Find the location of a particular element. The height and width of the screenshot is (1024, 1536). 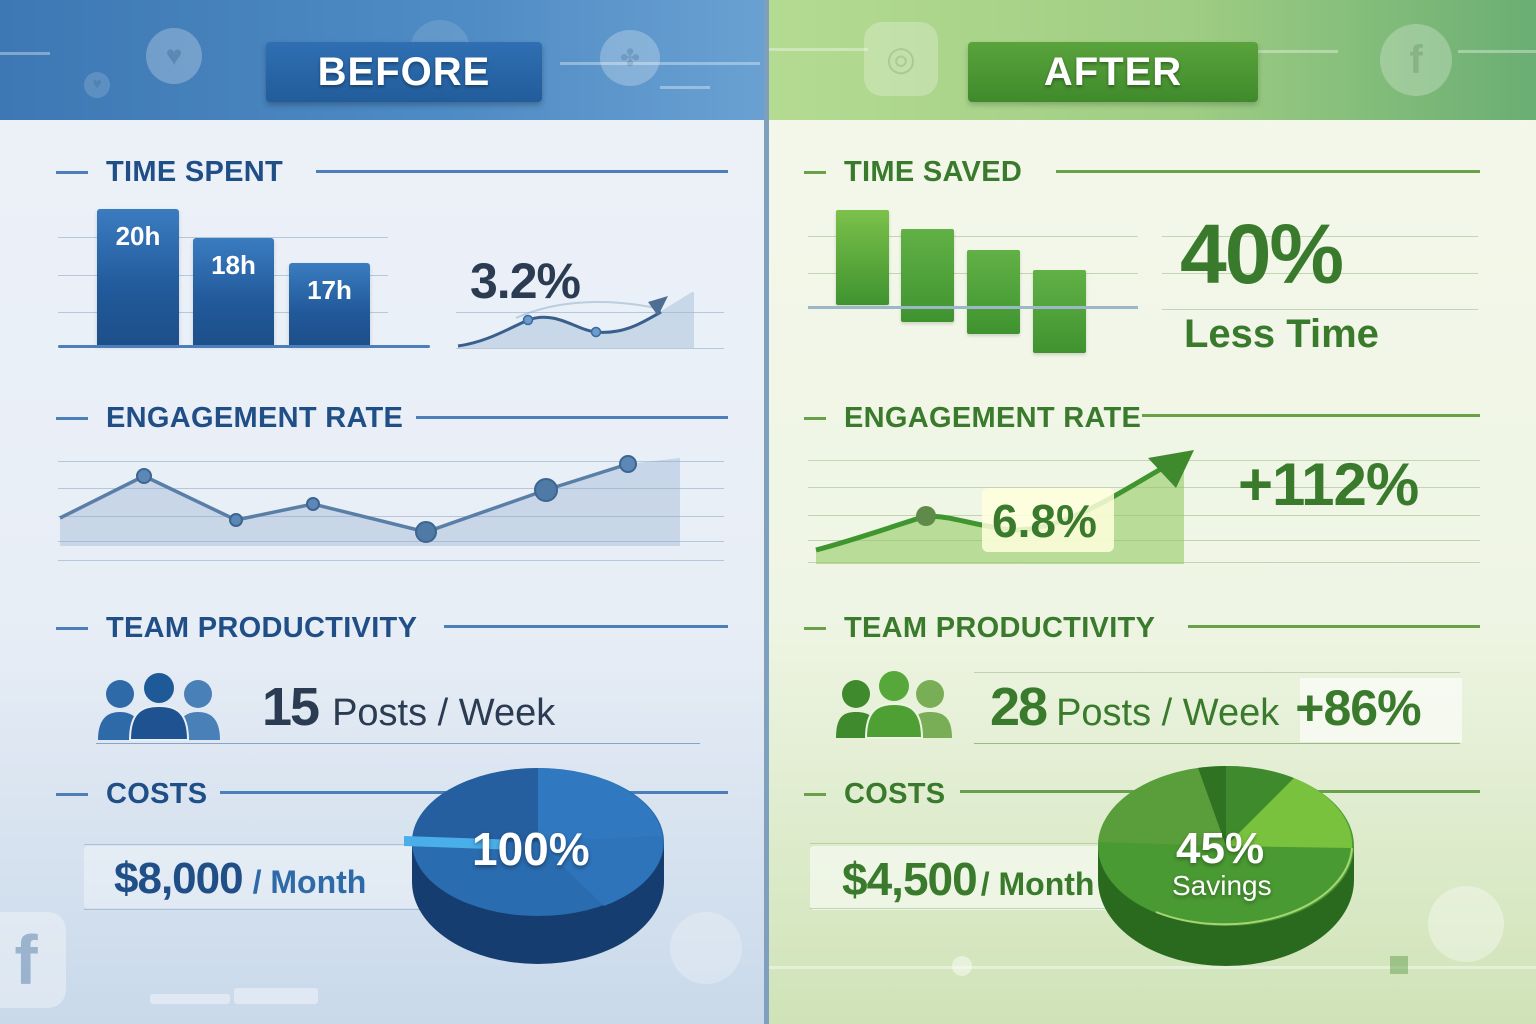

monthly-cost: $4,500 / Month is located at coordinates (968, 879).